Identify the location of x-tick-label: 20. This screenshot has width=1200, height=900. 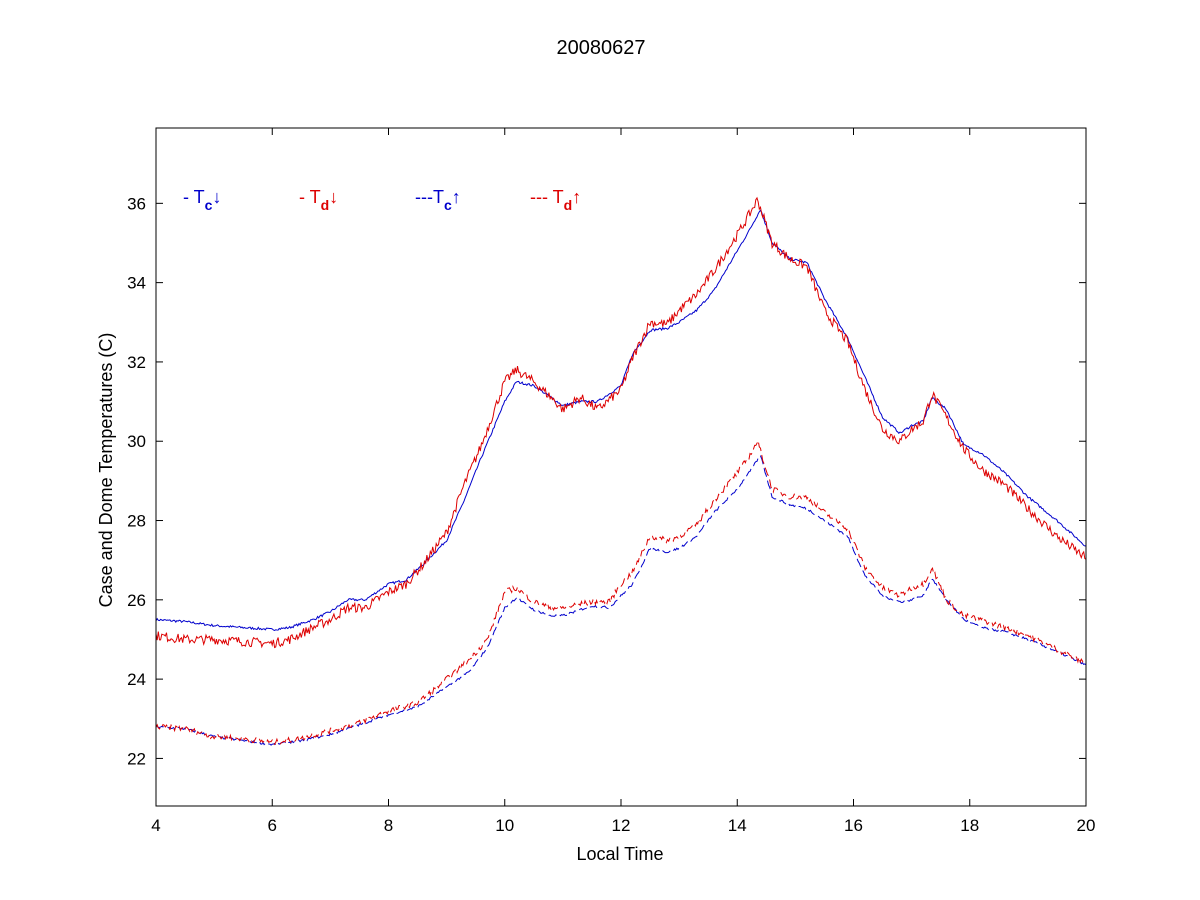
(1086, 825).